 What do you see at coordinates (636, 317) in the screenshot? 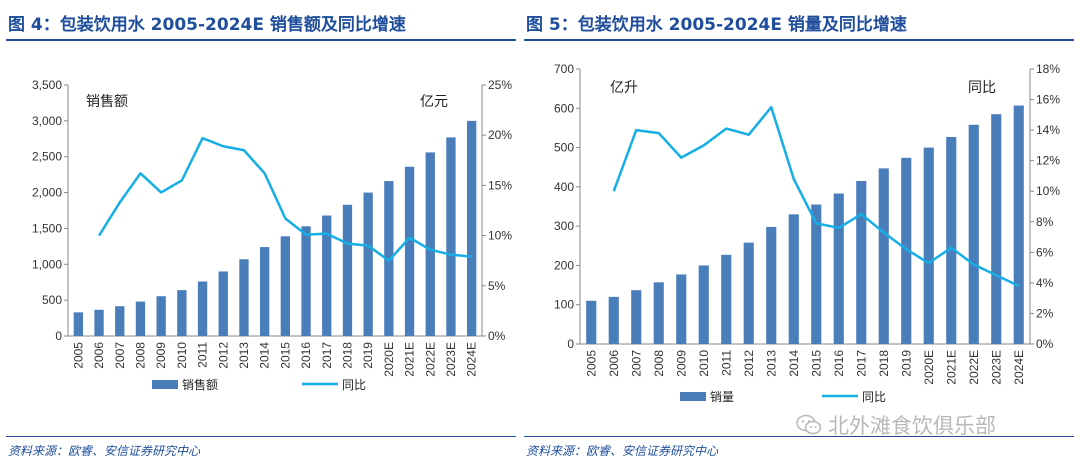
I see `right-bar-2007` at bounding box center [636, 317].